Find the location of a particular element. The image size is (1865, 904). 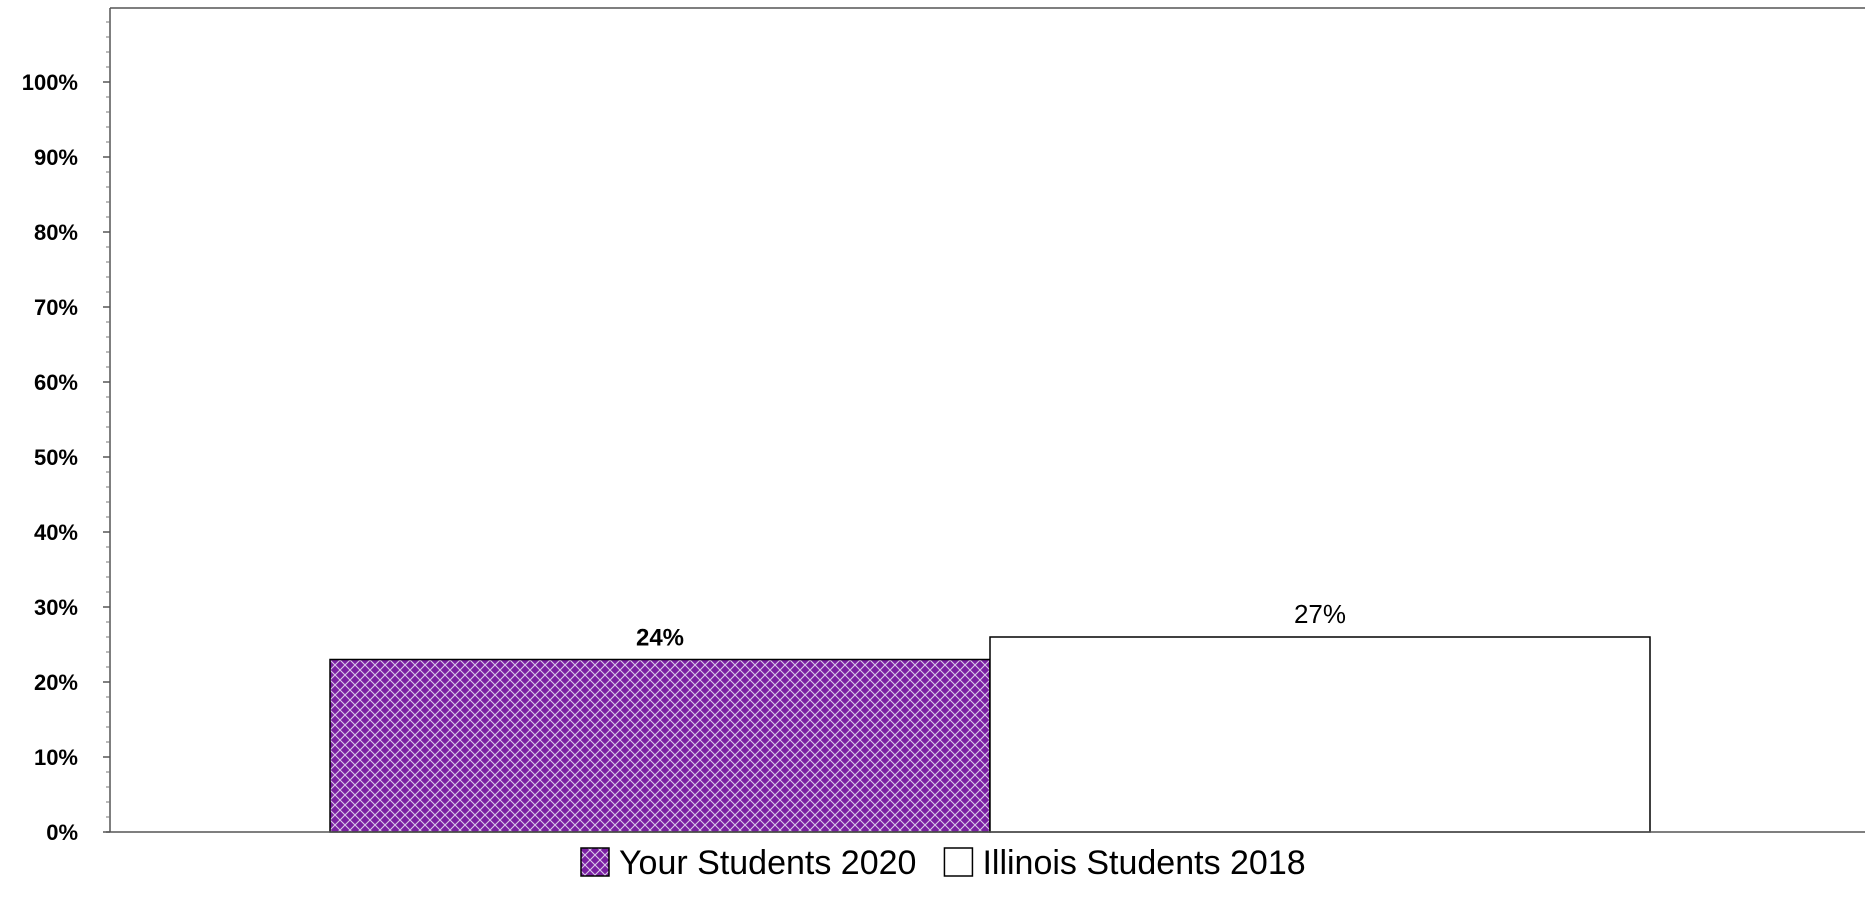

legend-label: Your Students 2020 is located at coordinates (767, 863).